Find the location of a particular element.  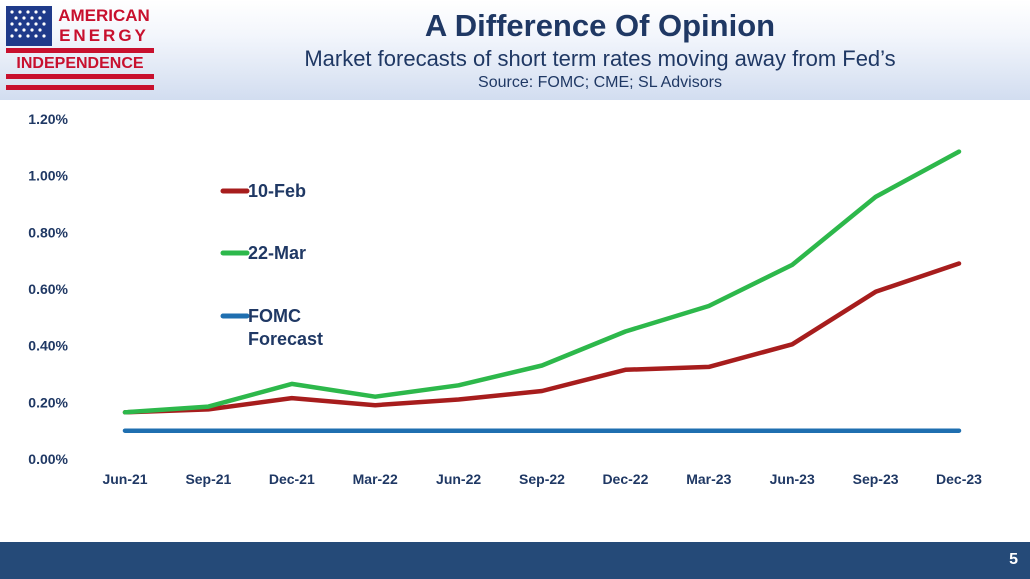

y-tick-label: 0.40% is located at coordinates (48, 346).